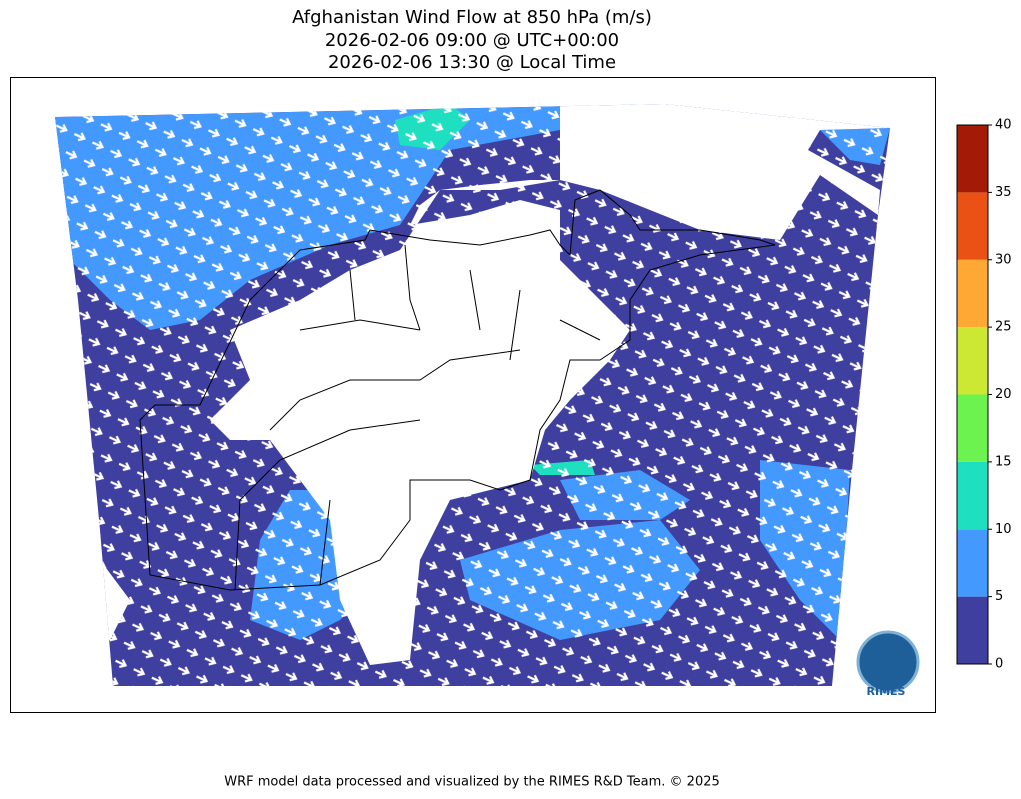 This screenshot has width=1021, height=799. Describe the element at coordinates (1003, 461) in the screenshot. I see `colorbar-tick-label: 15` at that location.